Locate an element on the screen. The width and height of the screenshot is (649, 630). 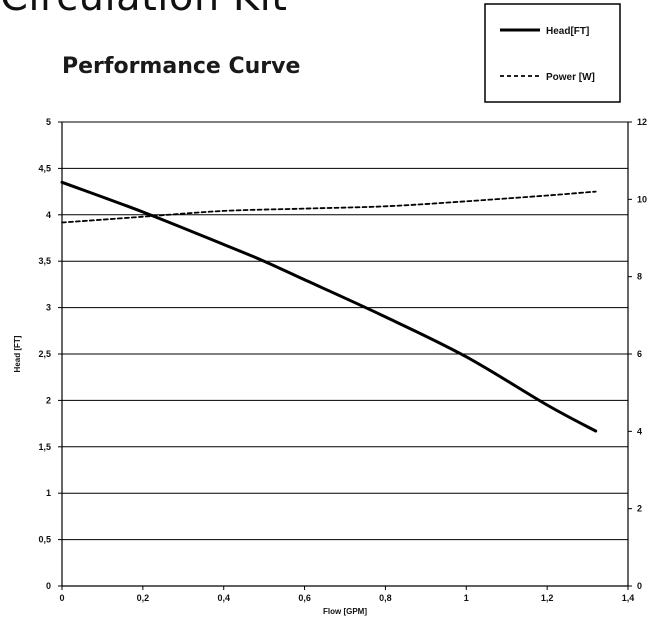
legend: Head[FT] Power [W] is located at coordinates (552, 53).